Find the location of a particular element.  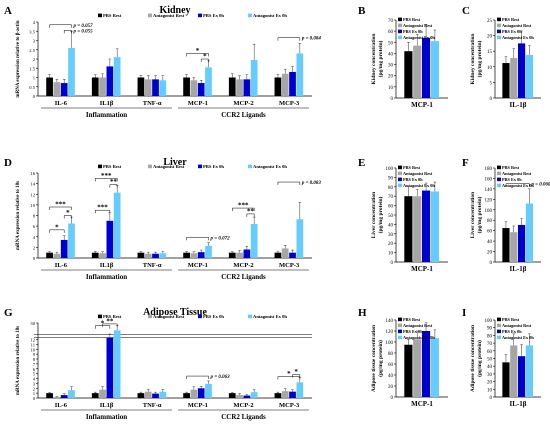

significance-label: p = 0.063 is located at coordinates (220, 377).